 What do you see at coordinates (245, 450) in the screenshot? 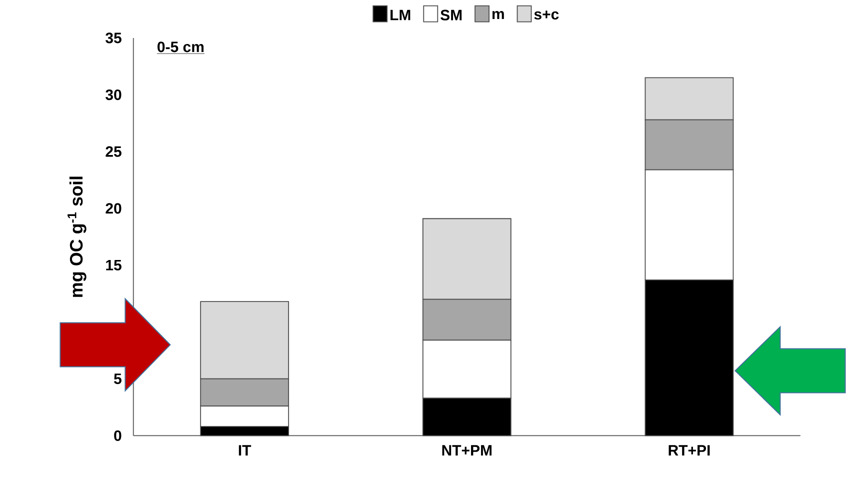
I see `x-tick-label: IT` at bounding box center [245, 450].